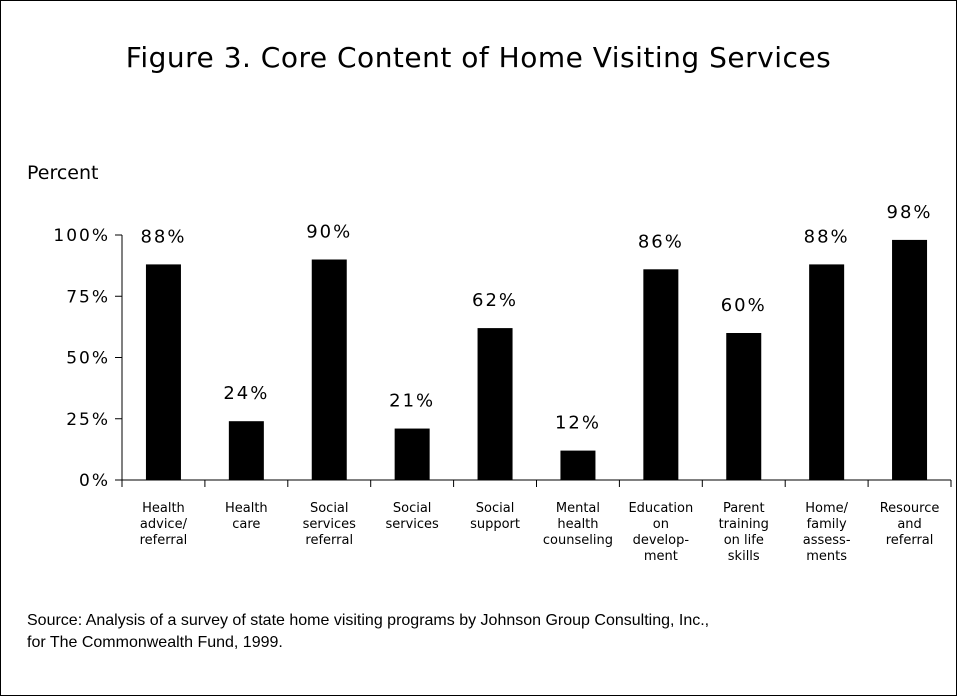 The width and height of the screenshot is (957, 696). I want to click on x-tick-label: Home/family assess-ments, so click(827, 532).